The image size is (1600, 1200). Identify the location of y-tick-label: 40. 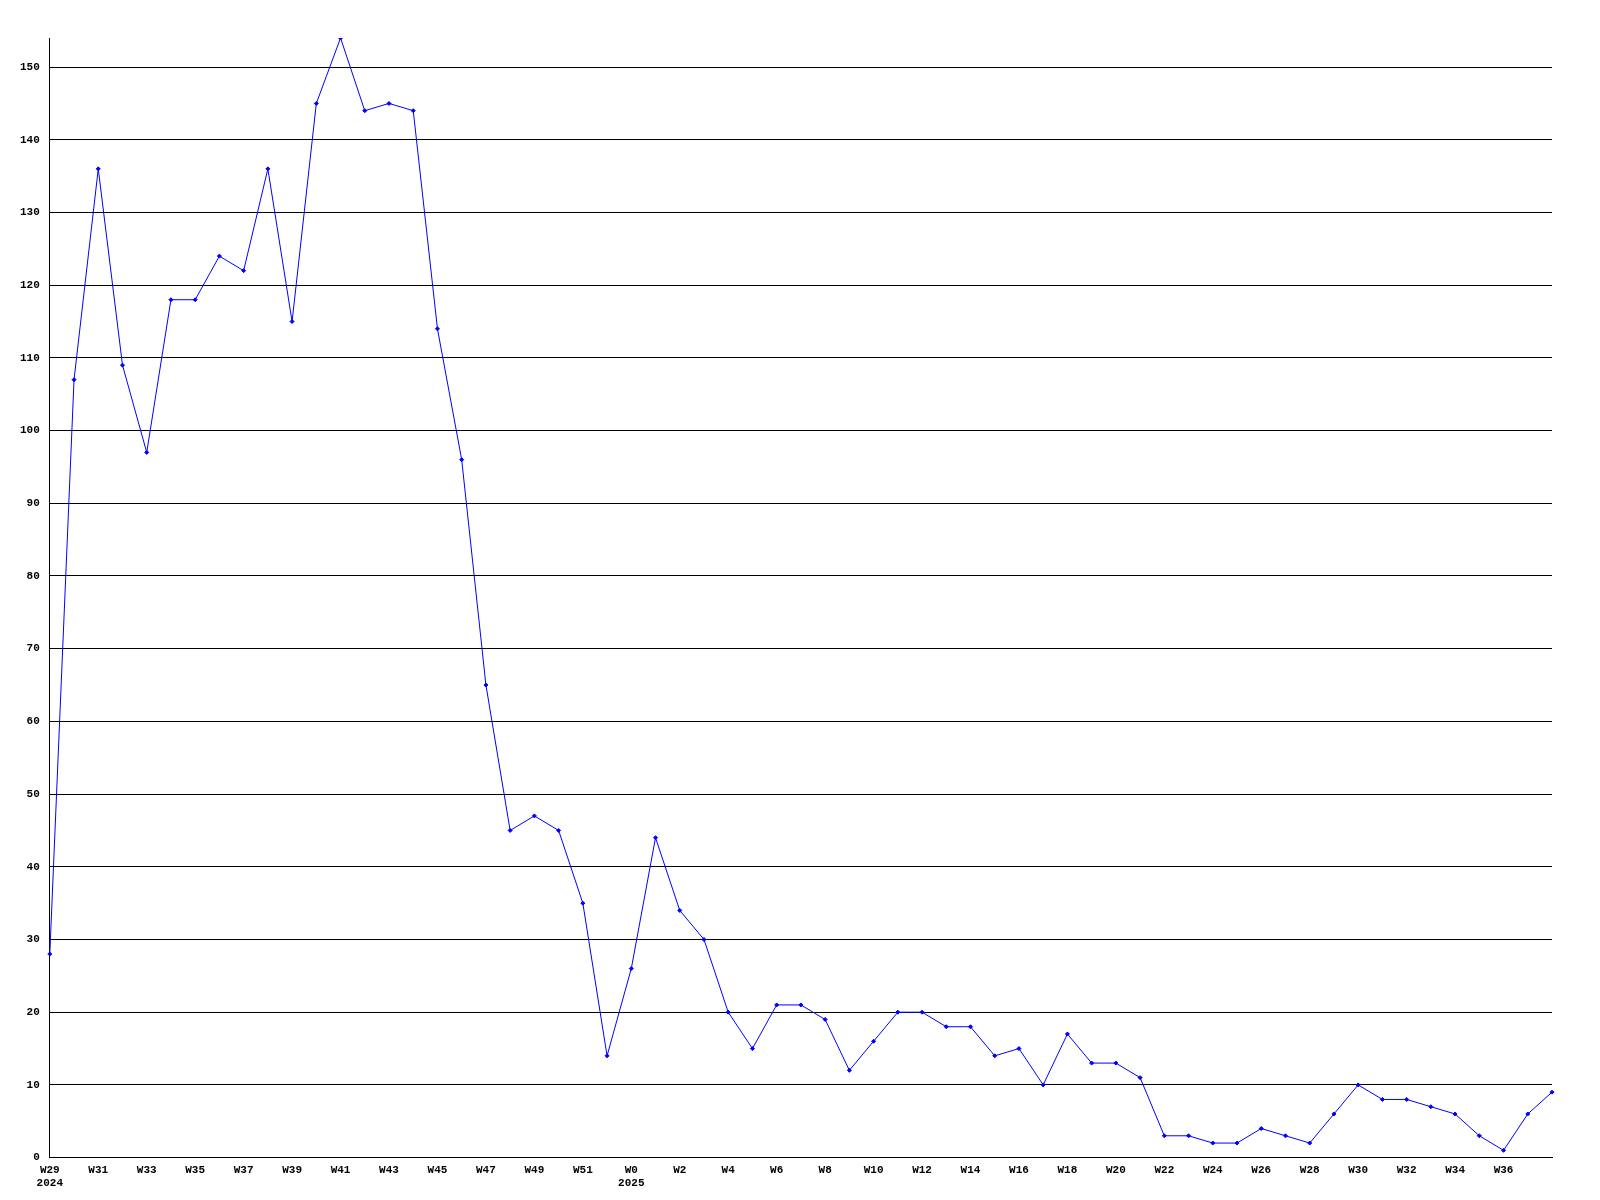
(33, 866).